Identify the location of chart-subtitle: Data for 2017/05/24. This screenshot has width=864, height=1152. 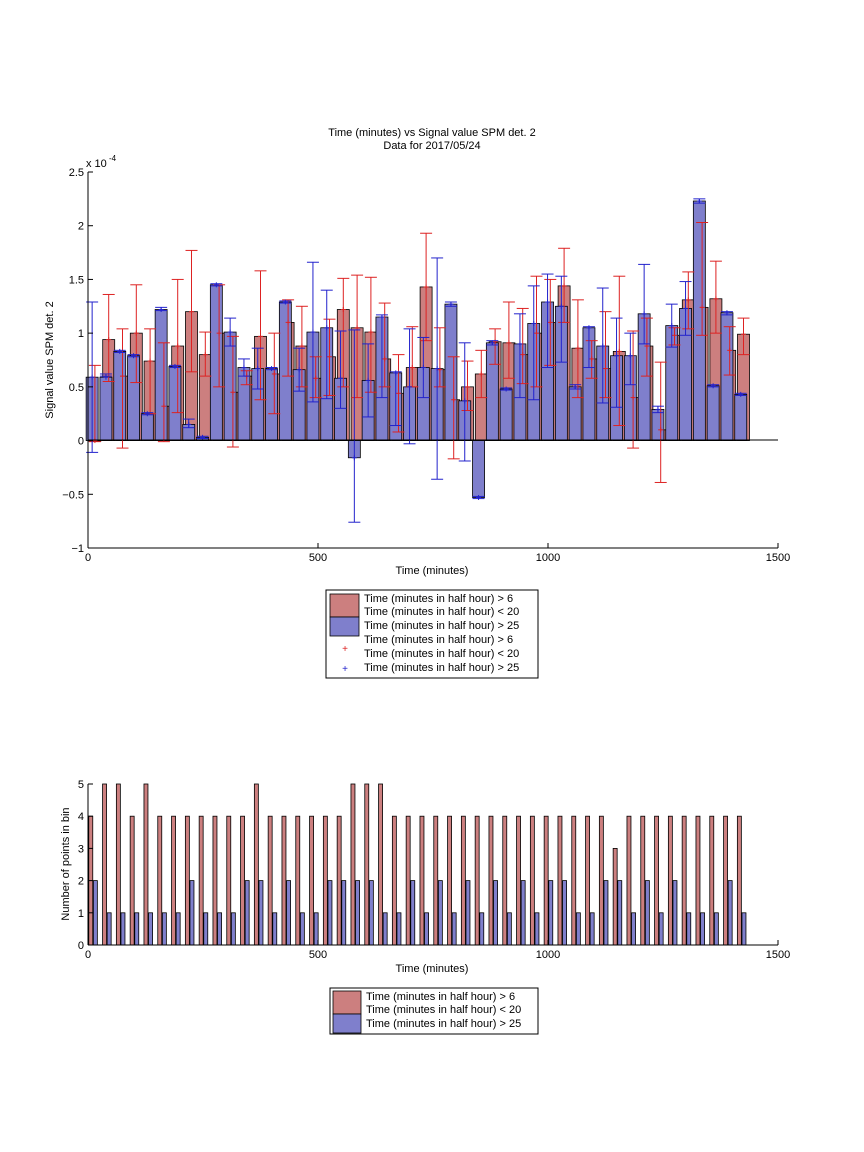
(431, 146).